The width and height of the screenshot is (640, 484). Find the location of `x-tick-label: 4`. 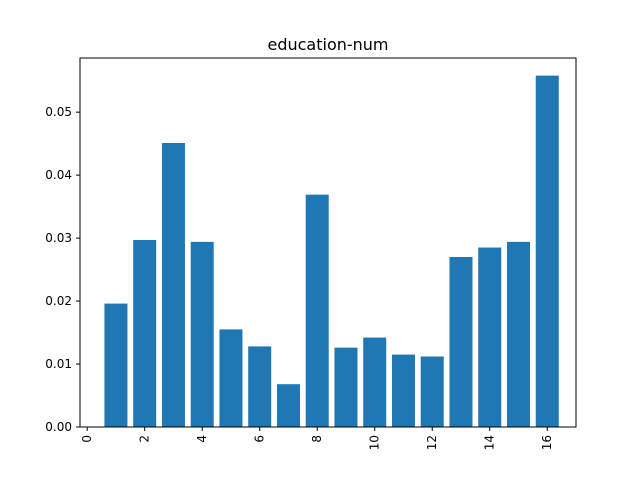

x-tick-label: 4 is located at coordinates (202, 439).